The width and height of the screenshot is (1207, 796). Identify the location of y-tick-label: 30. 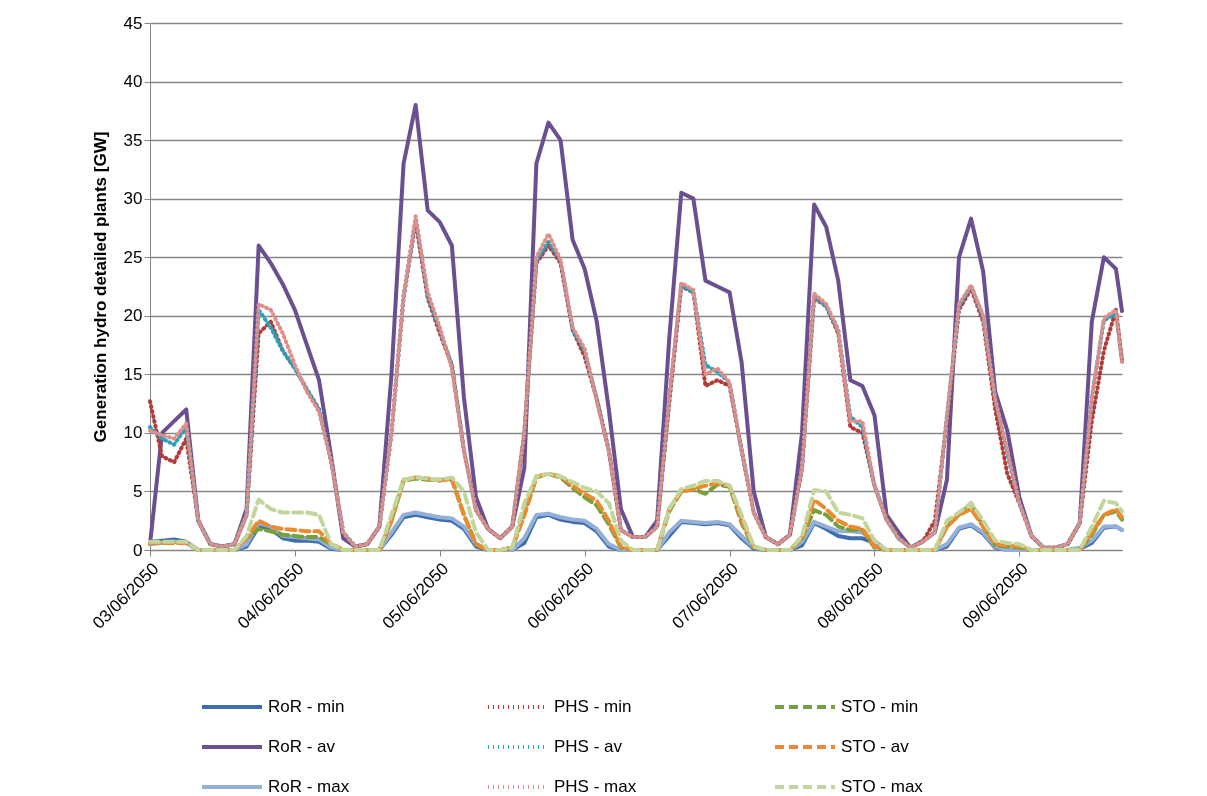
(133, 199).